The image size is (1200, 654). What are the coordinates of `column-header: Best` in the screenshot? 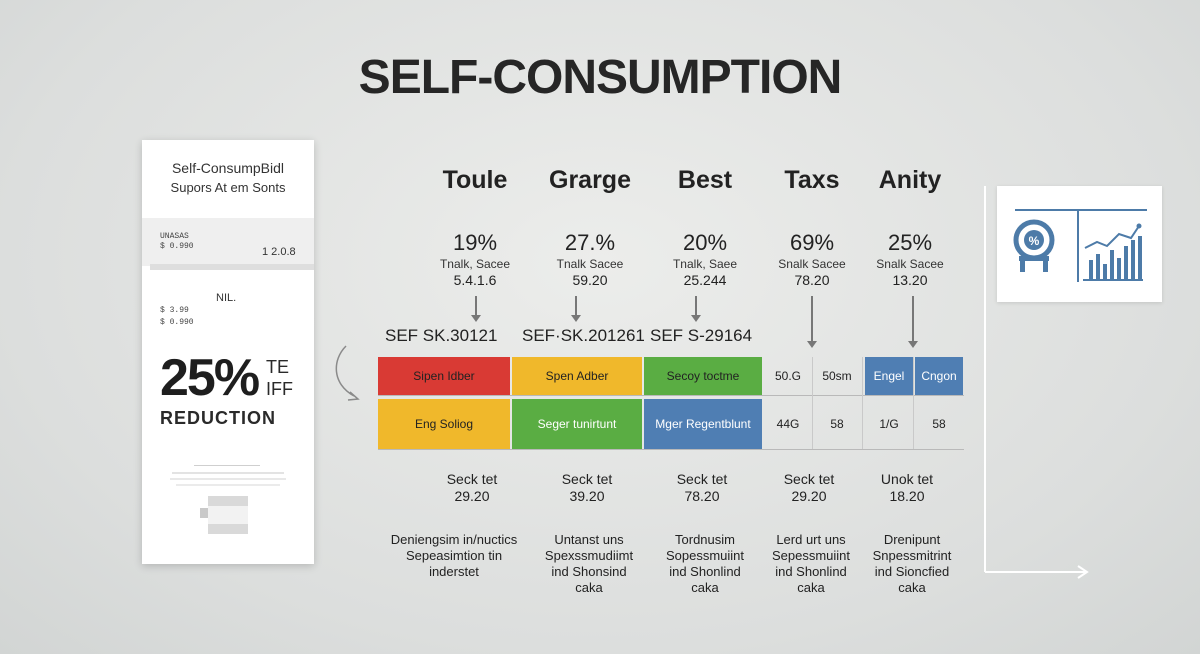 It's located at (705, 180).